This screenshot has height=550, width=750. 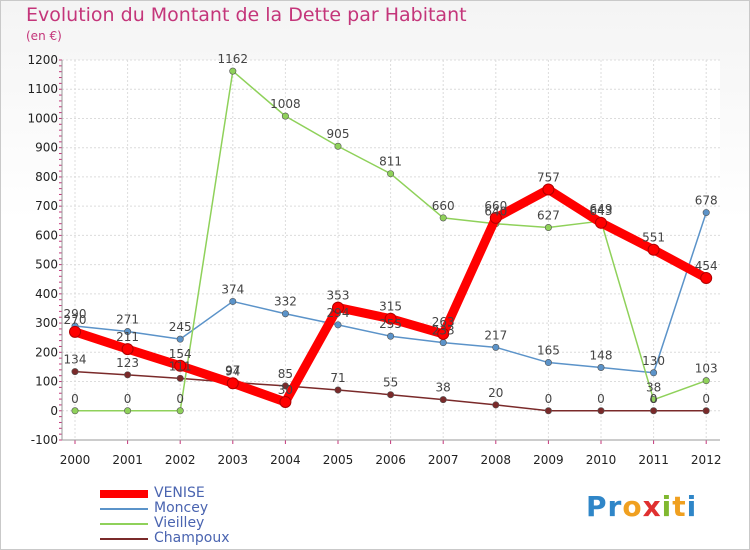 What do you see at coordinates (601, 356) in the screenshot?
I see `data-label-moncey: 148` at bounding box center [601, 356].